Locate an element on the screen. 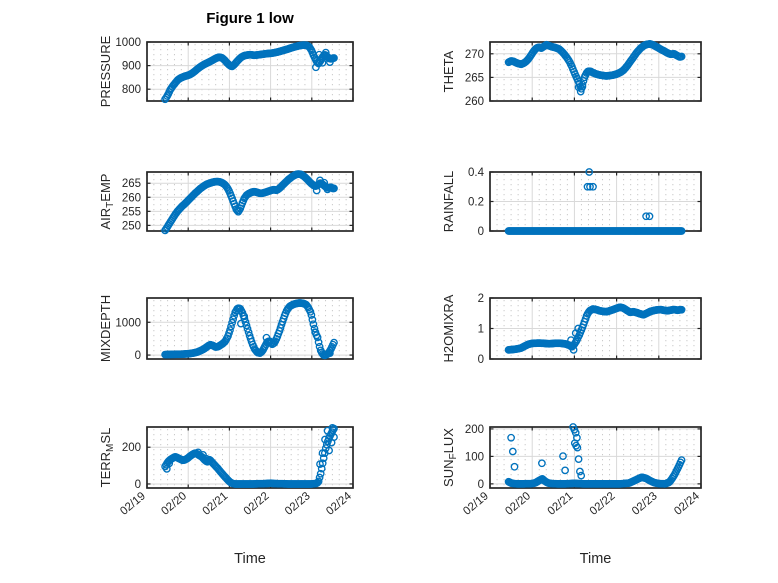 The width and height of the screenshot is (778, 583). y-axis-label: H2OMIXRA is located at coordinates (448, 328).